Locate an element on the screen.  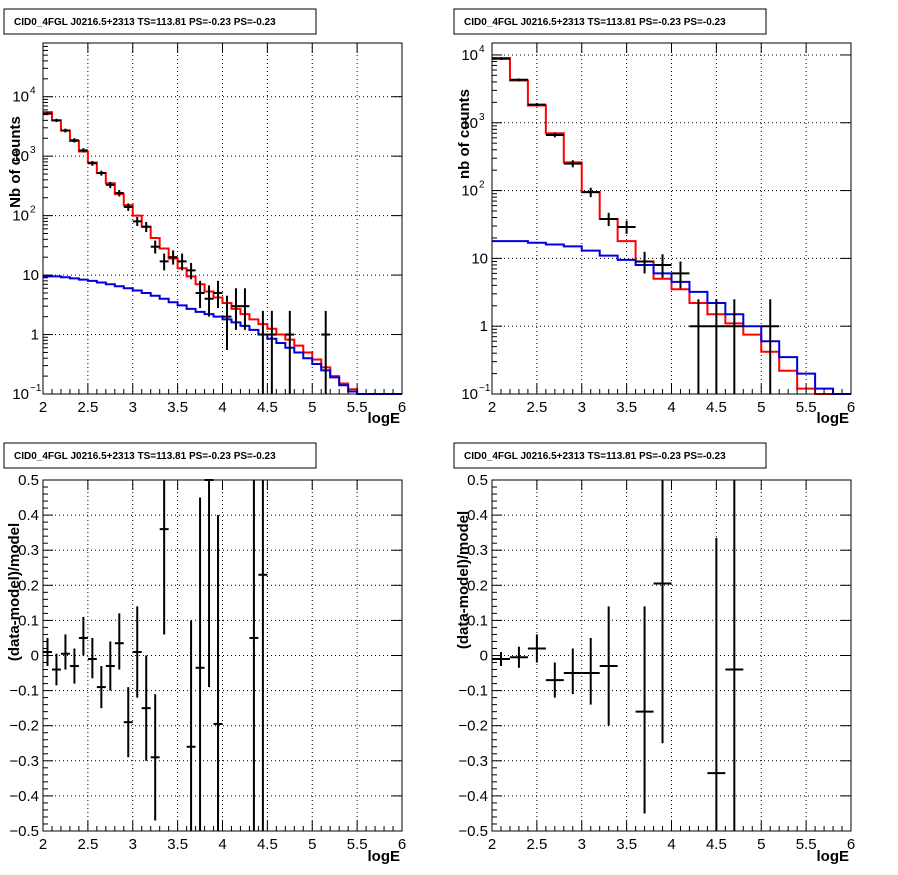
y-tick-label: −0.2 is located at coordinates (473, 726).